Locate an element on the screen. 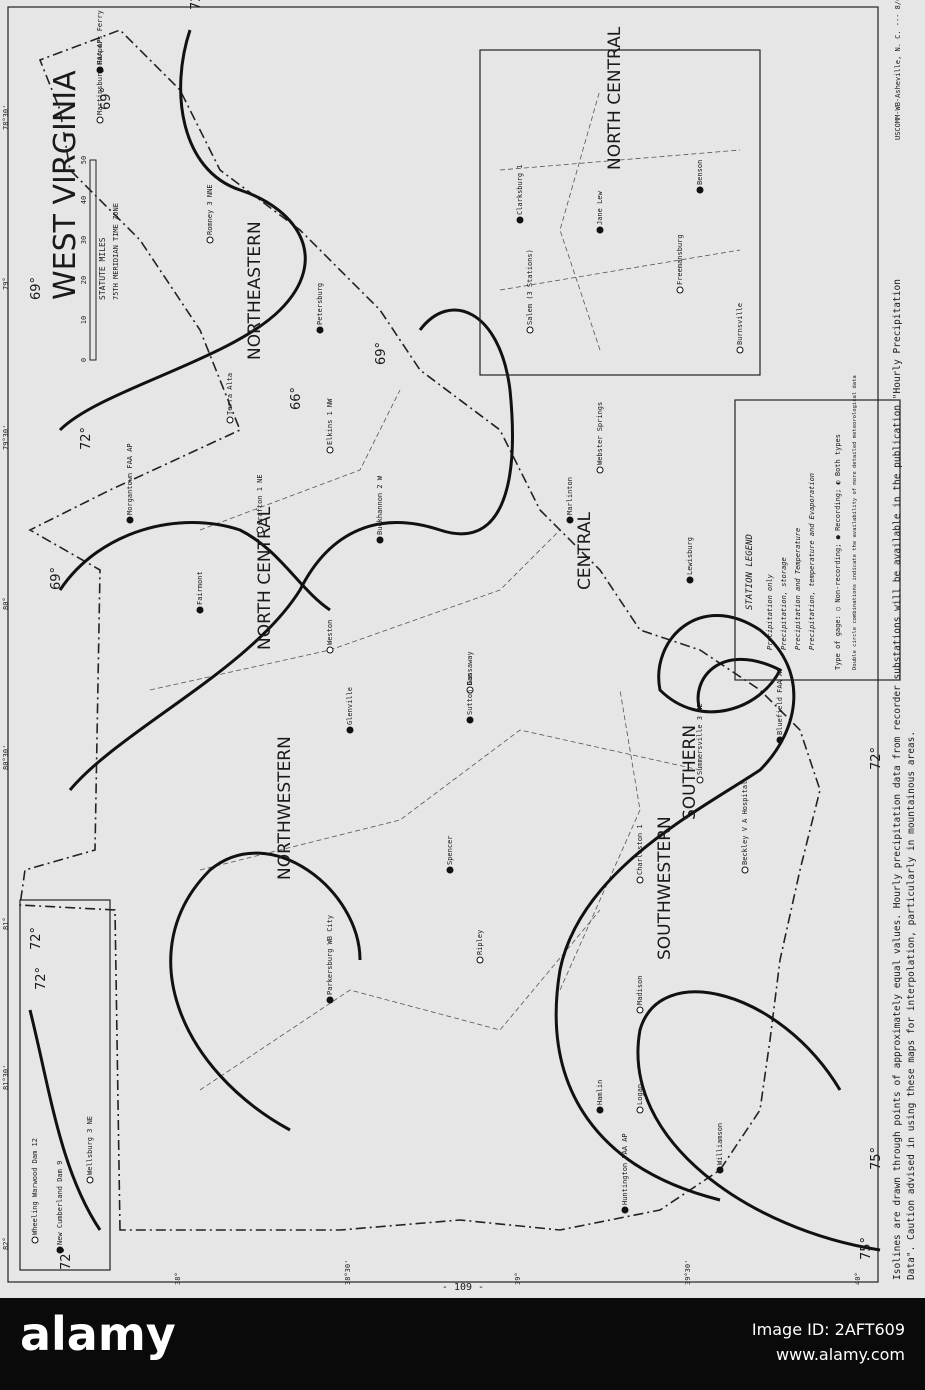 This screenshot has width=925, height=1390. region-label: NORTHWESTERN is located at coordinates (285, 808).